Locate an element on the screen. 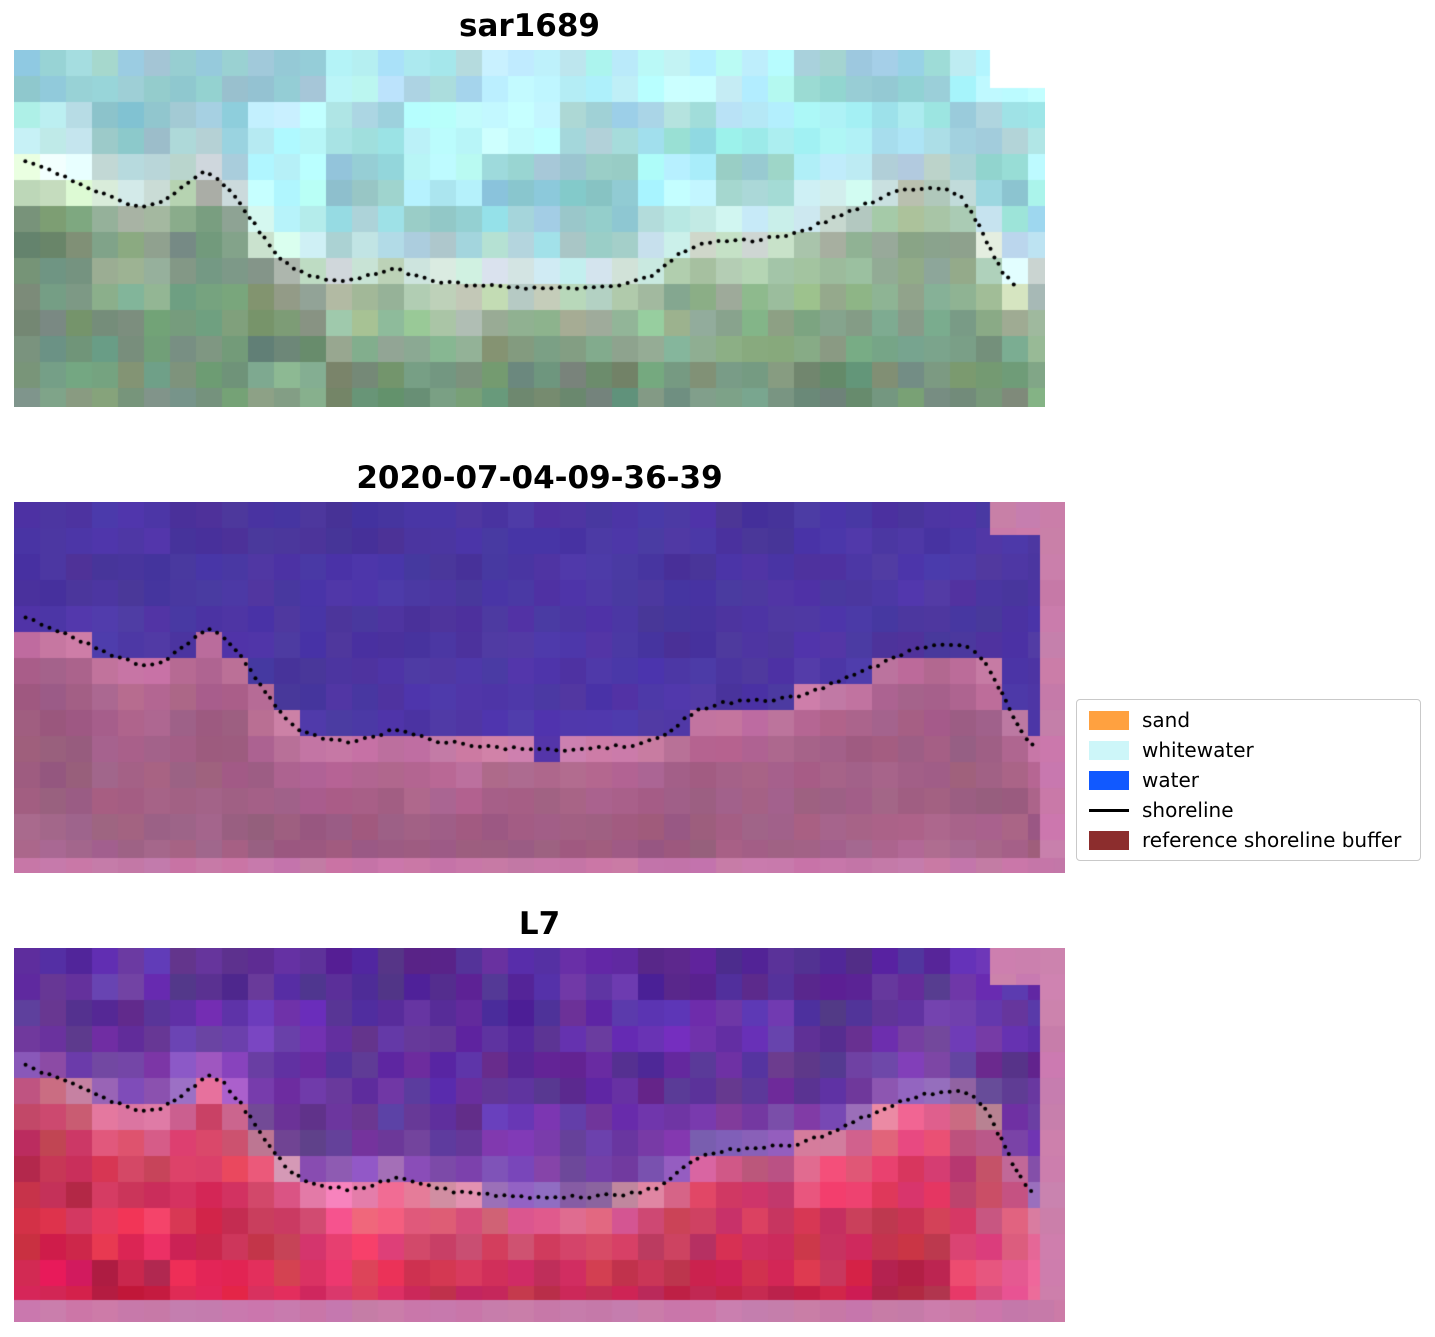 This screenshot has width=1435, height=1337. legend-item-shoreline: shoreline is located at coordinates (1248, 810).